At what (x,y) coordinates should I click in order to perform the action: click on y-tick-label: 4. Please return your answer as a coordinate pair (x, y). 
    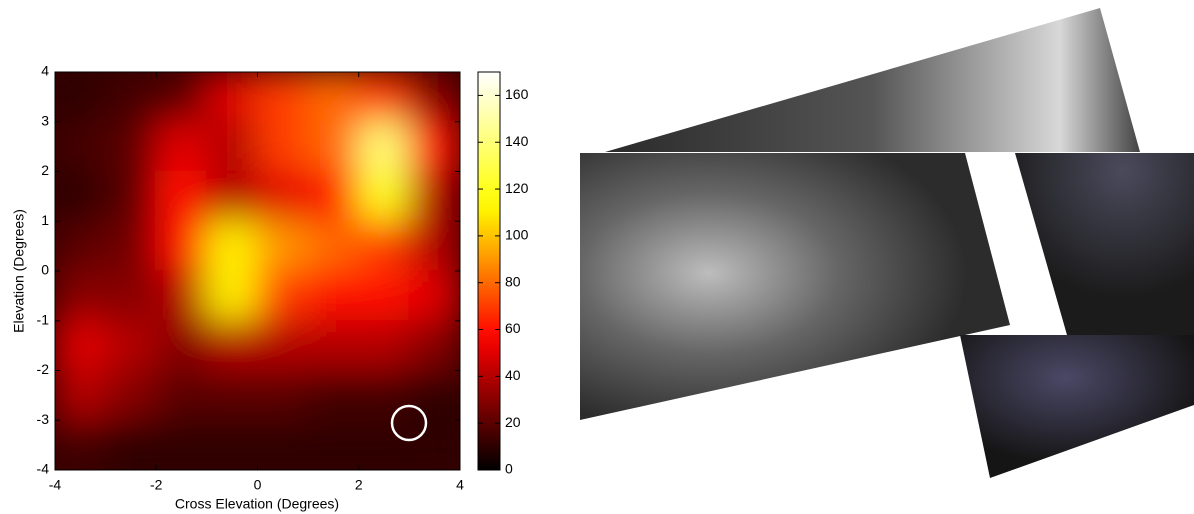
    Looking at the image, I should click on (45, 71).